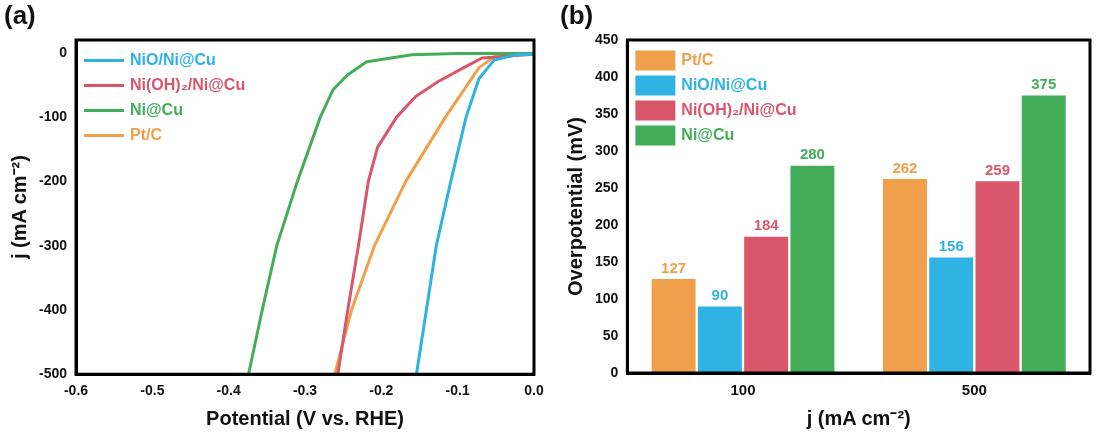  What do you see at coordinates (951, 246) in the screenshot?
I see `data-label: 156` at bounding box center [951, 246].